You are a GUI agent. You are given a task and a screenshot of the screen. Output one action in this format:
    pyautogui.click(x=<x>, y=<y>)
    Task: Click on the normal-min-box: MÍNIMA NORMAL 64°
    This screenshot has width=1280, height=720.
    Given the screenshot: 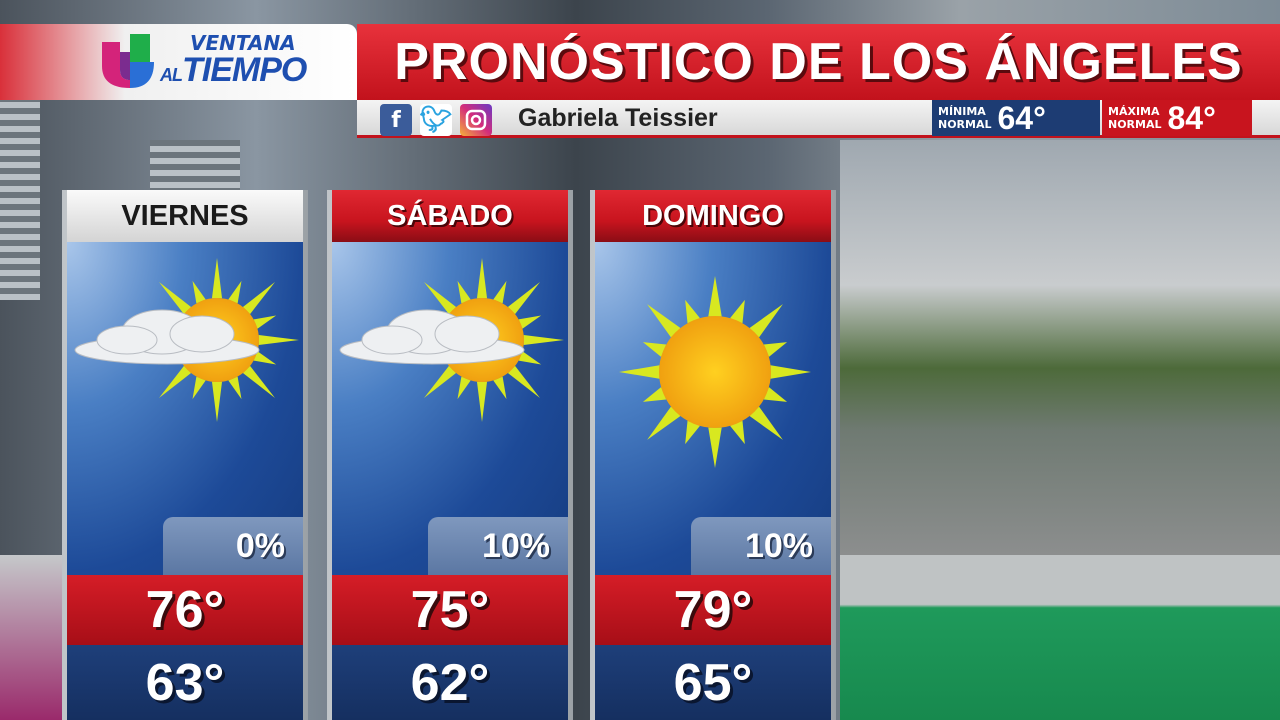 What is the action you would take?
    pyautogui.click(x=1016, y=118)
    